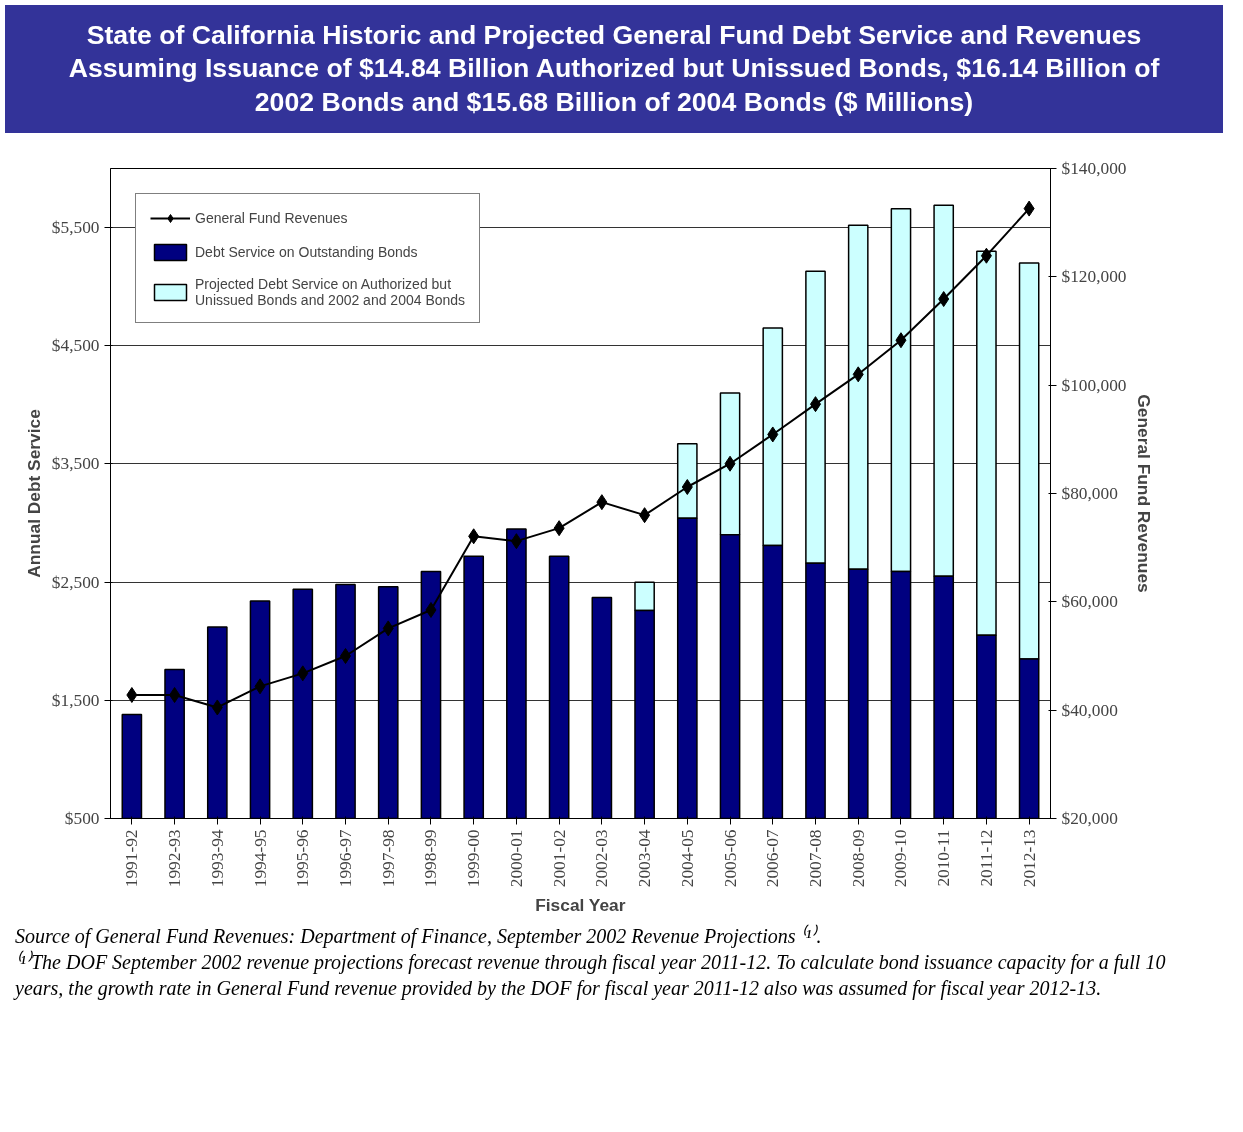  What do you see at coordinates (590, 974) in the screenshot?
I see `text: ⁽¹⁾The DOF September 2002 revenue projections forecast revenue through fiscal year 2011-12. To calculate bond issuance capacity for a full 10 years, the growth rate in General Fund revenue provided by the DOF for fiscal year 2011-12 also was assumed for fiscal year 2012-13.` at bounding box center [590, 974].